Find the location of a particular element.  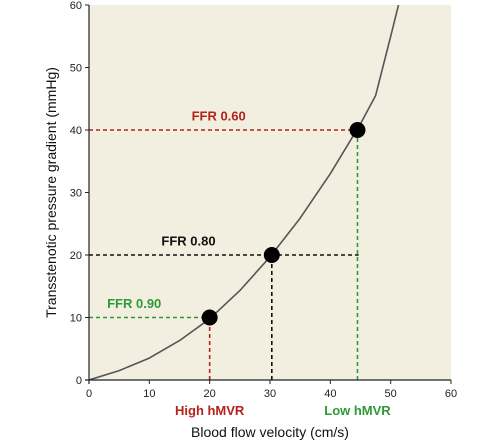

x-tick-label: 60 is located at coordinates (451, 394).